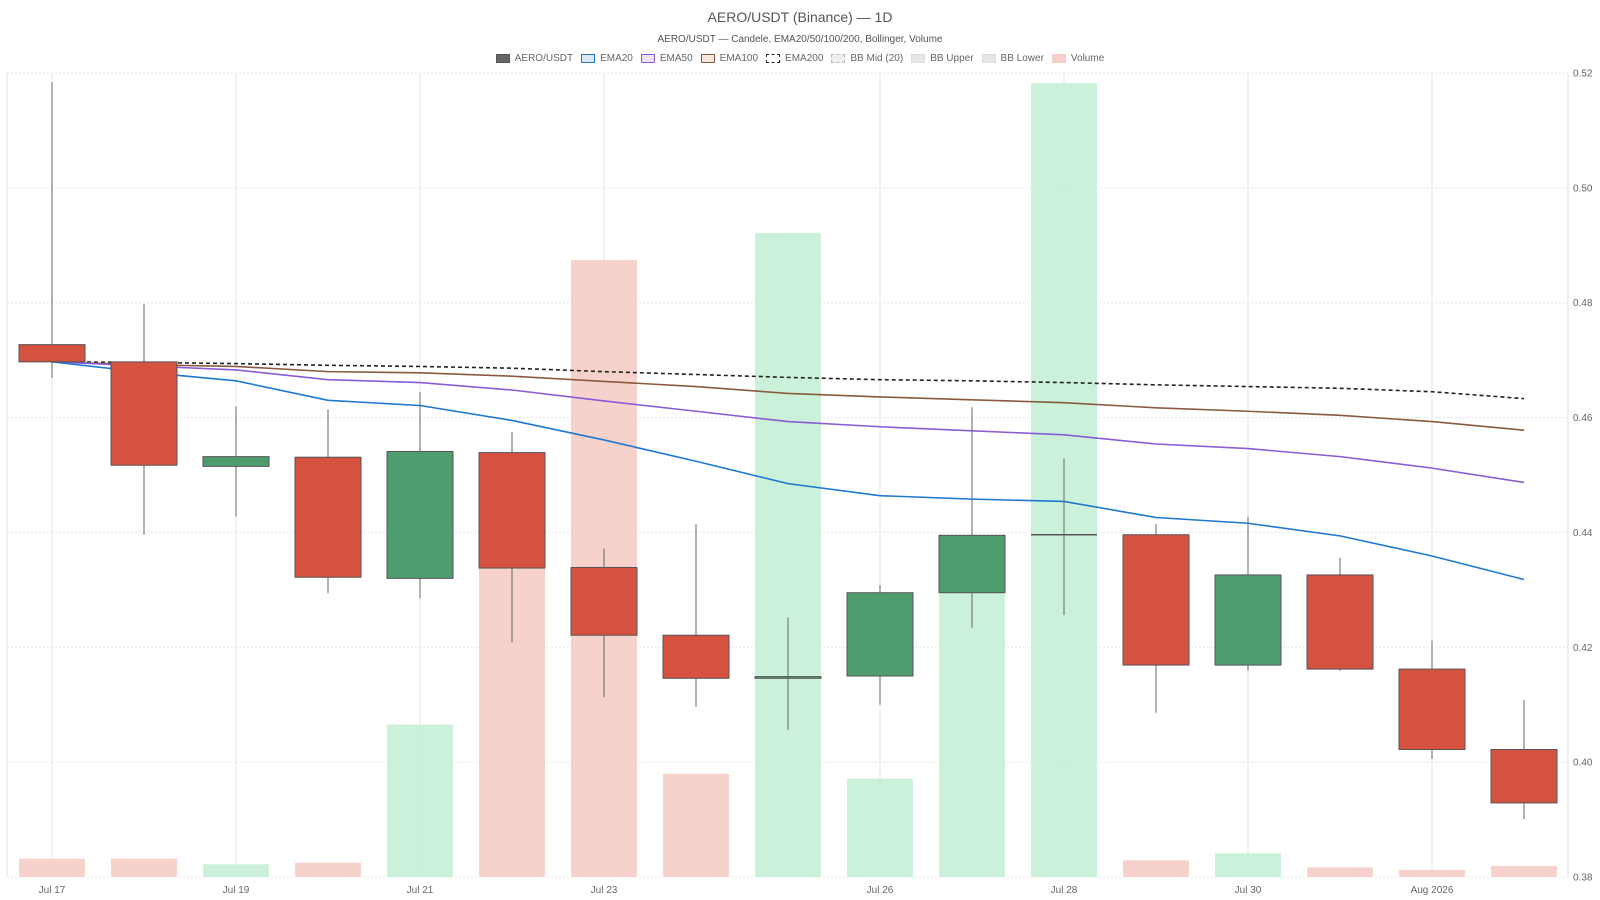 Image resolution: width=1600 pixels, height=900 pixels. What do you see at coordinates (804, 58) in the screenshot?
I see `legend-label: EMA200` at bounding box center [804, 58].